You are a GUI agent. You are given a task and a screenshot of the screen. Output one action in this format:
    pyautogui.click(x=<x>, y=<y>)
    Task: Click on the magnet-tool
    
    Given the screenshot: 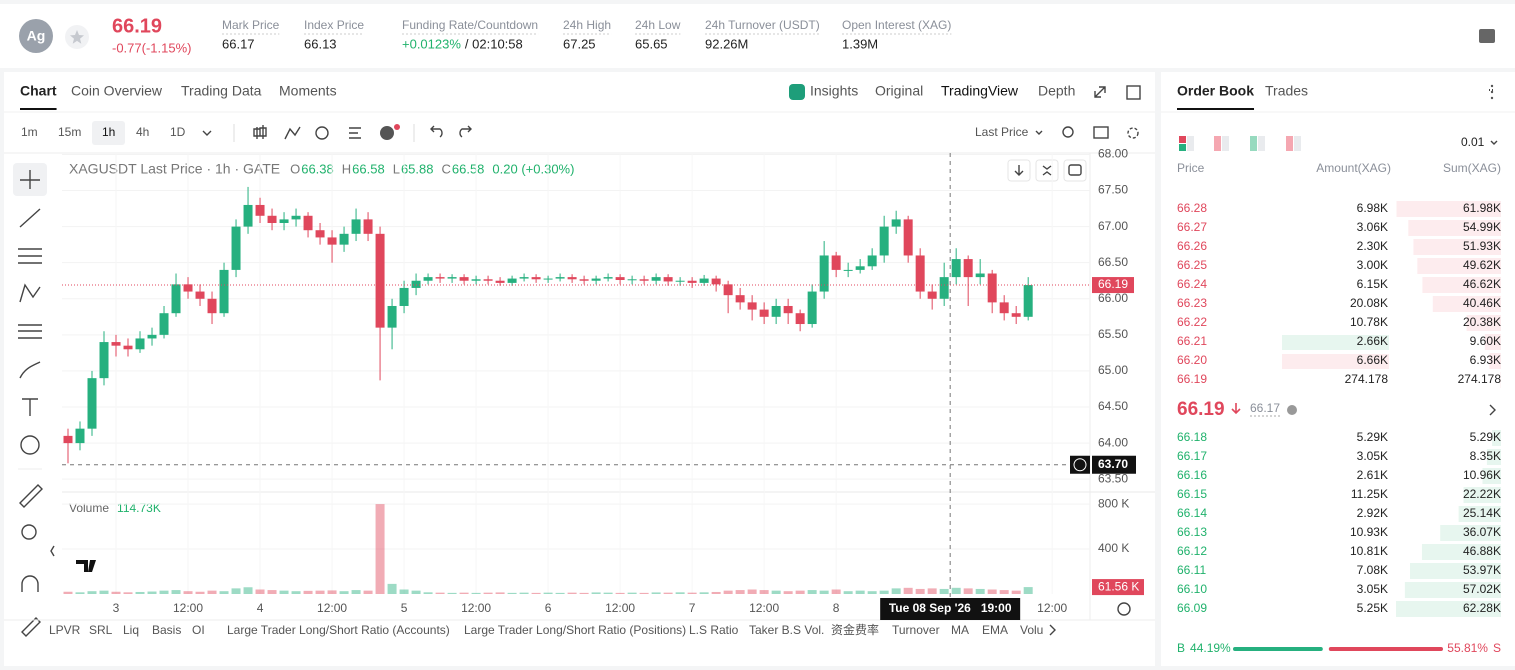 What is the action you would take?
    pyautogui.click(x=30, y=583)
    